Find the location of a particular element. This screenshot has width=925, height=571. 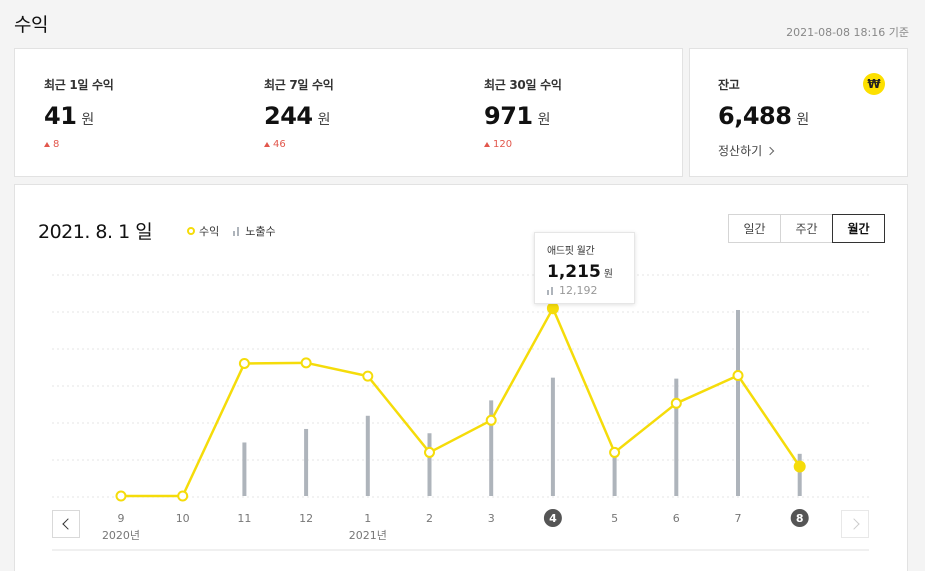

prev-period-button is located at coordinates (66, 524).